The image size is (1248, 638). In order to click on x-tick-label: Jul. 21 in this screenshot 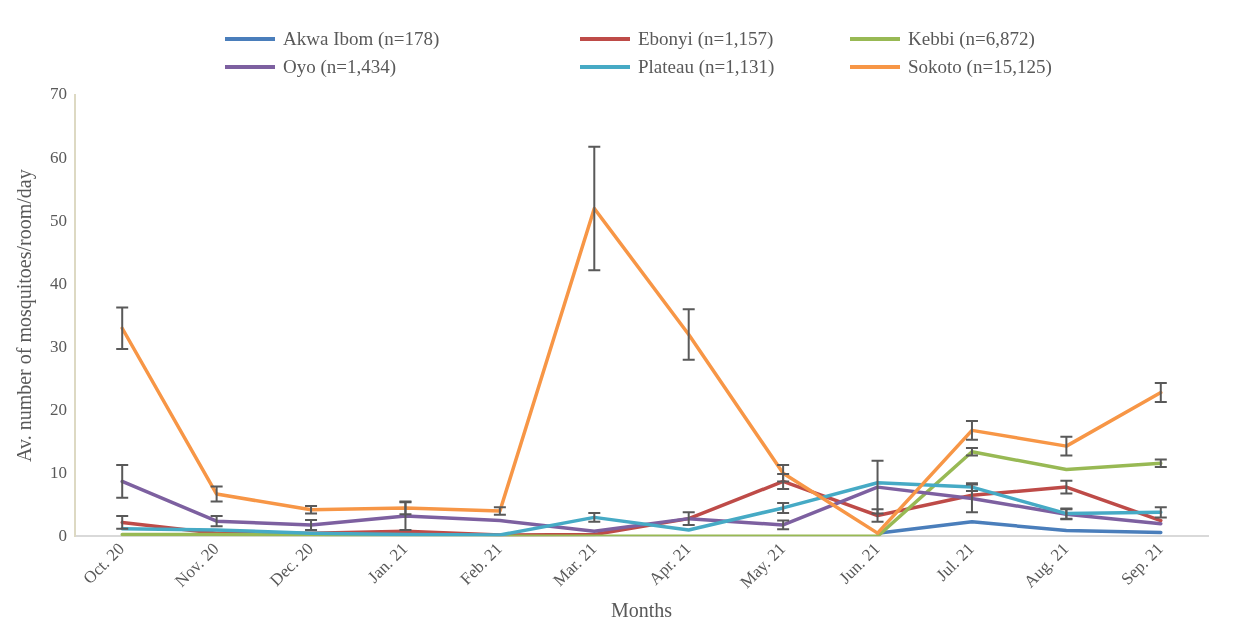, I will do `click(955, 562)`.